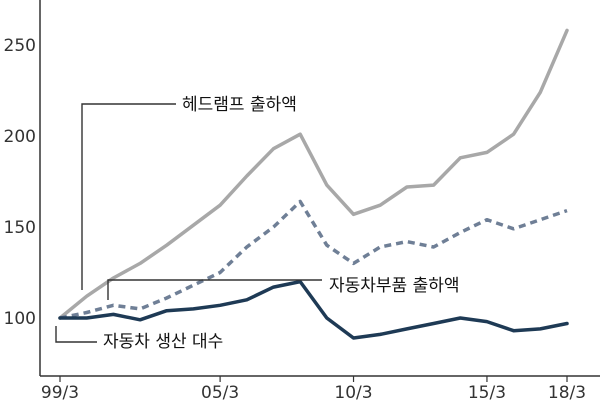 The width and height of the screenshot is (605, 404). What do you see at coordinates (353, 393) in the screenshot?
I see `x-tick-label: 10/3` at bounding box center [353, 393].